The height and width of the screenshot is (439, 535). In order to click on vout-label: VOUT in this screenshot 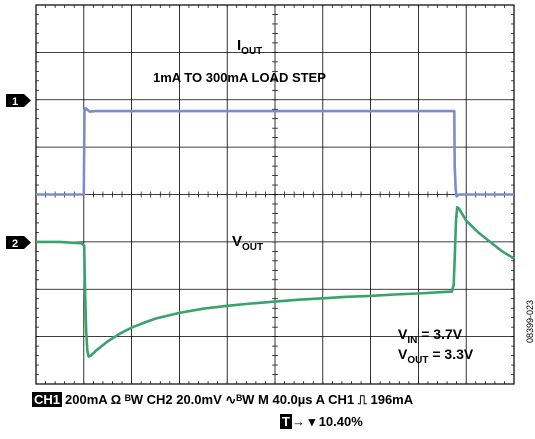, I will do `click(247, 243)`.